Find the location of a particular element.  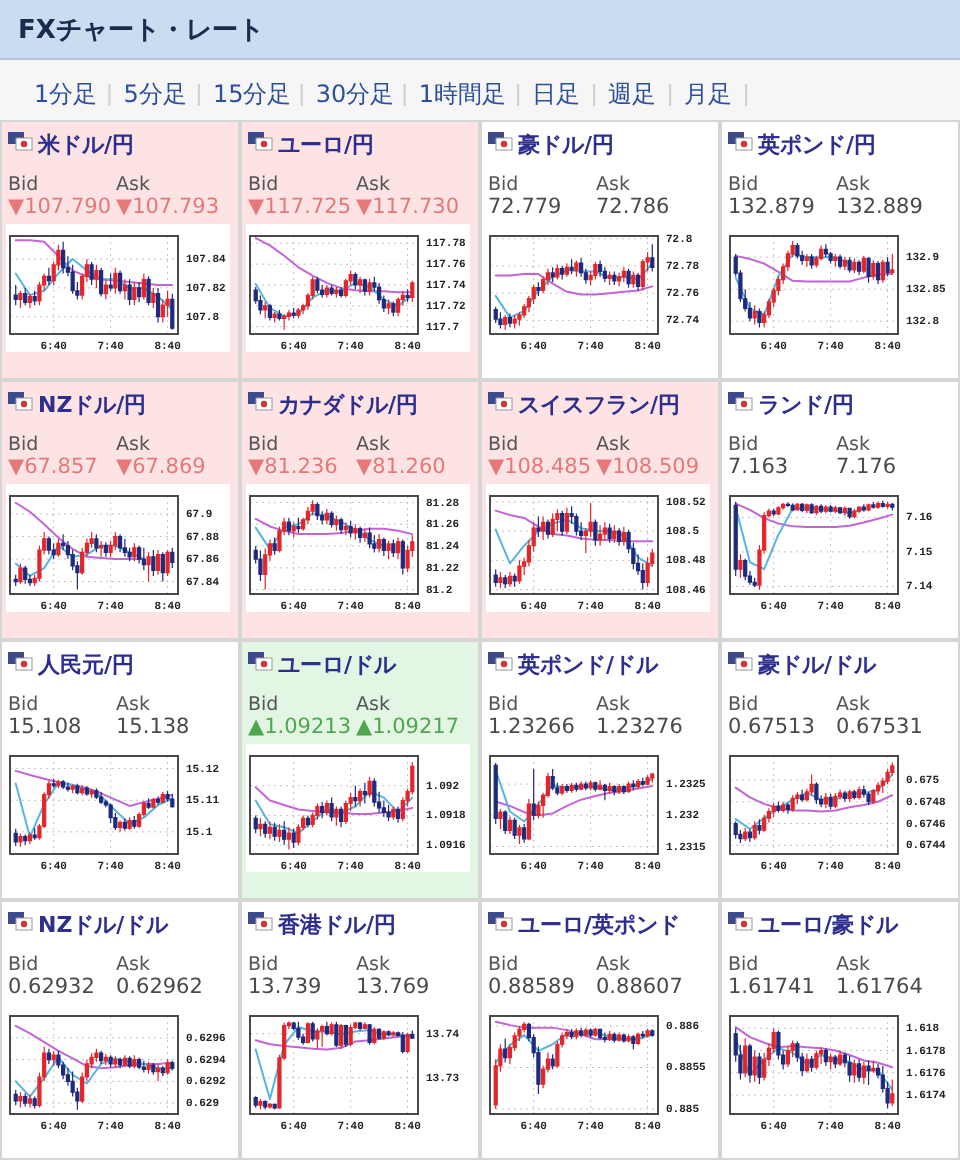

chart-title: 米ドル/円 is located at coordinates (85, 145).